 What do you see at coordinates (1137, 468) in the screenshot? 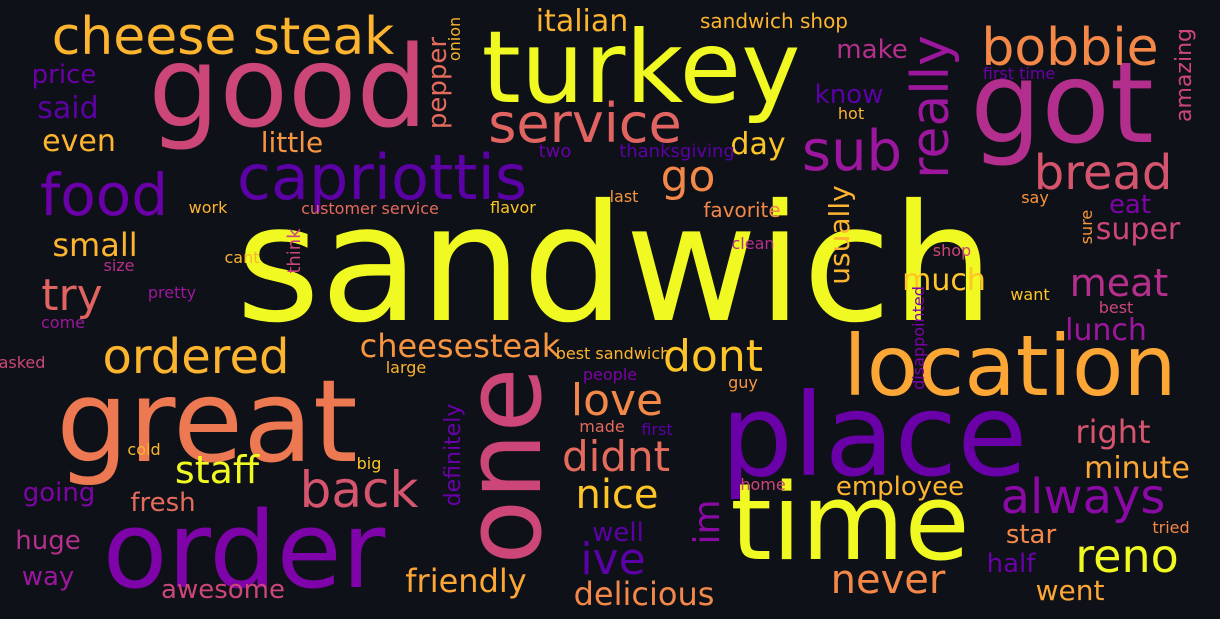
I see `word-minute: minute` at bounding box center [1137, 468].